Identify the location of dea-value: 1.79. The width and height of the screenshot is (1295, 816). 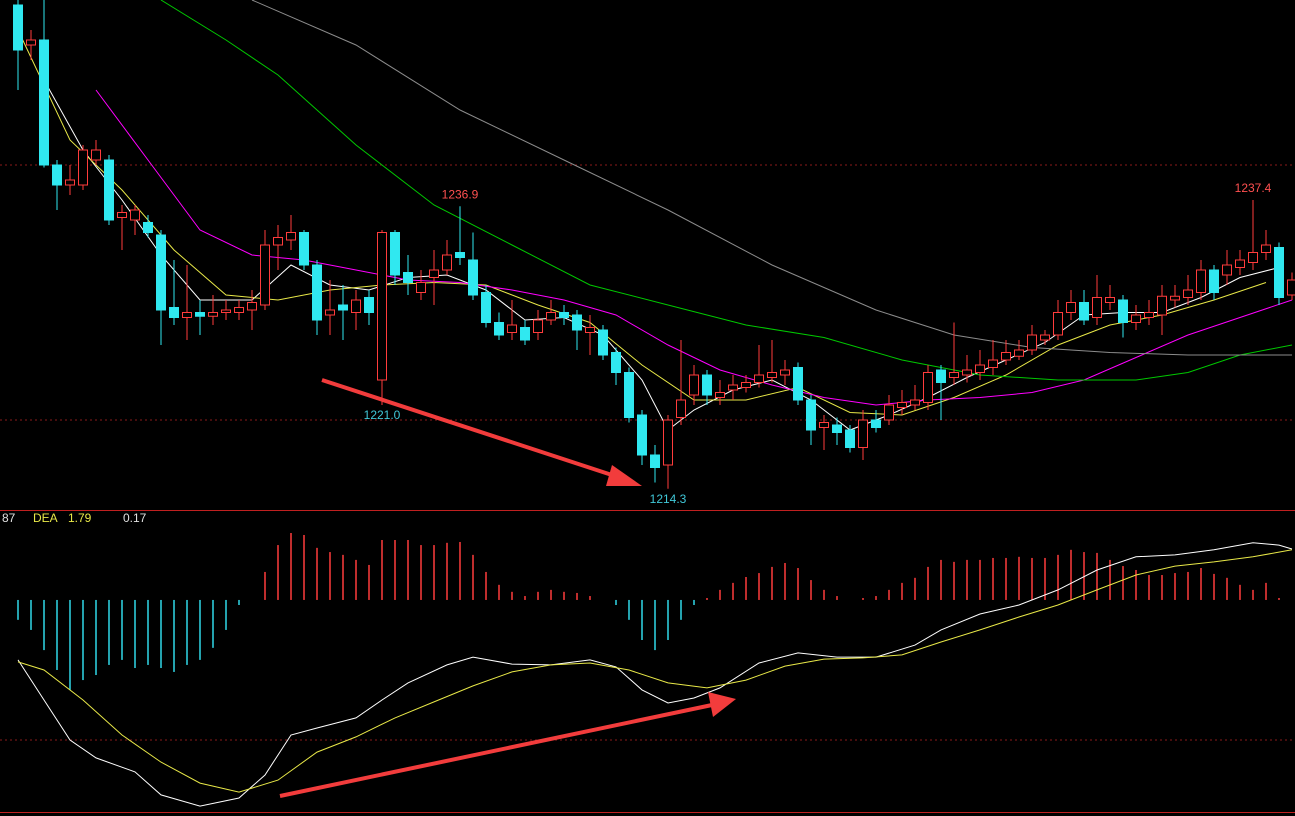
(80, 518).